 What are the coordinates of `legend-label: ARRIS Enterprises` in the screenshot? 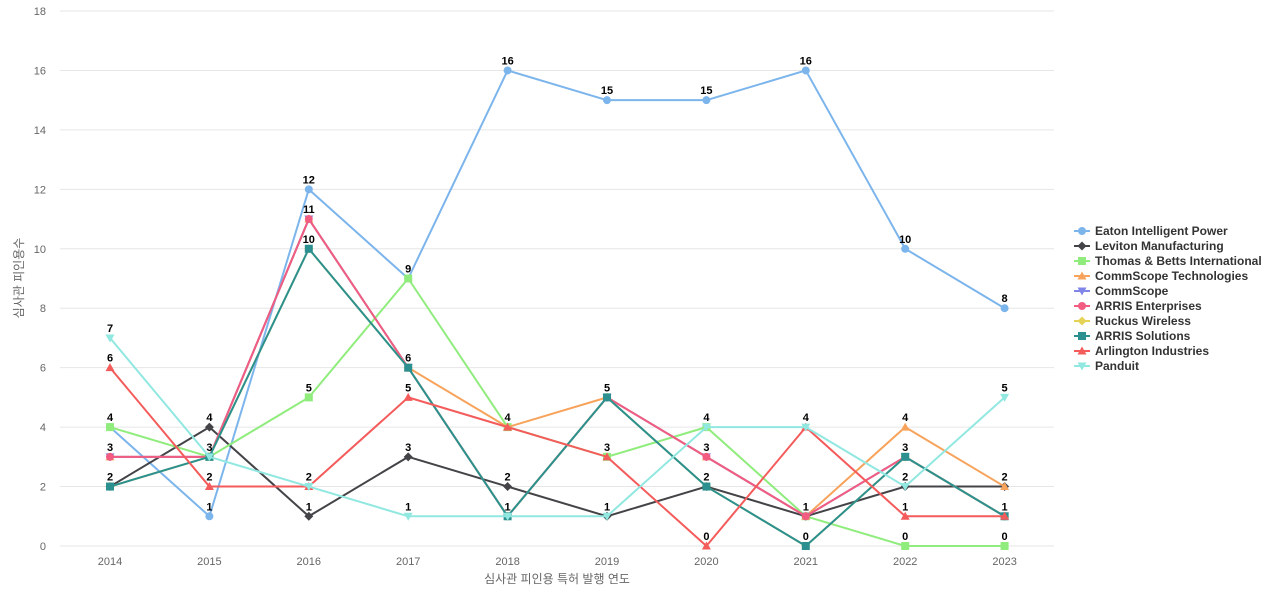 It's located at (1148, 306).